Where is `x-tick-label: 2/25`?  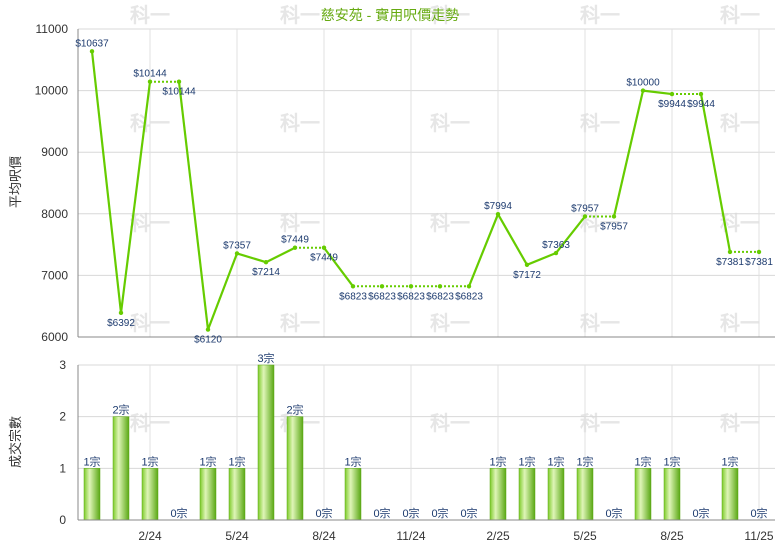
x-tick-label: 2/25 is located at coordinates (498, 536).